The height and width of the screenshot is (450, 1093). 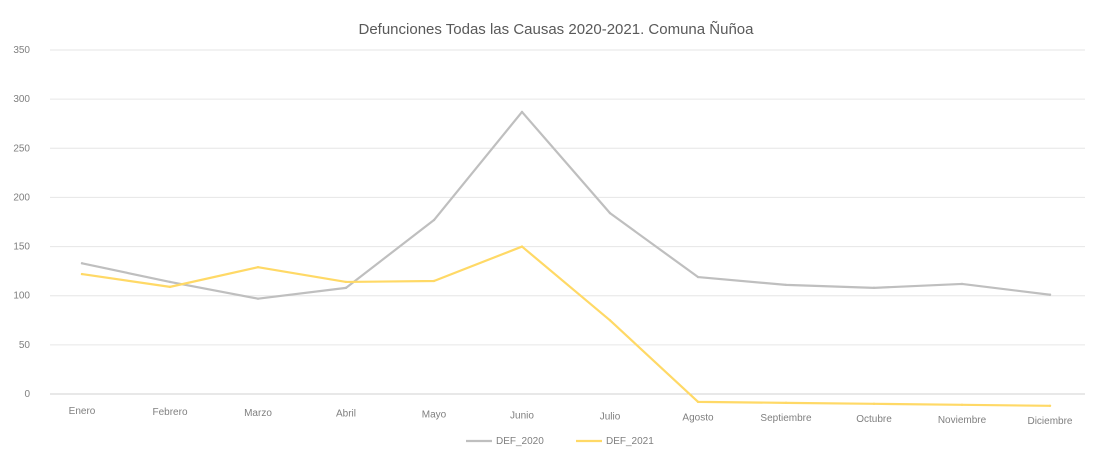 I want to click on x-tick-label: Octubre, so click(x=874, y=419).